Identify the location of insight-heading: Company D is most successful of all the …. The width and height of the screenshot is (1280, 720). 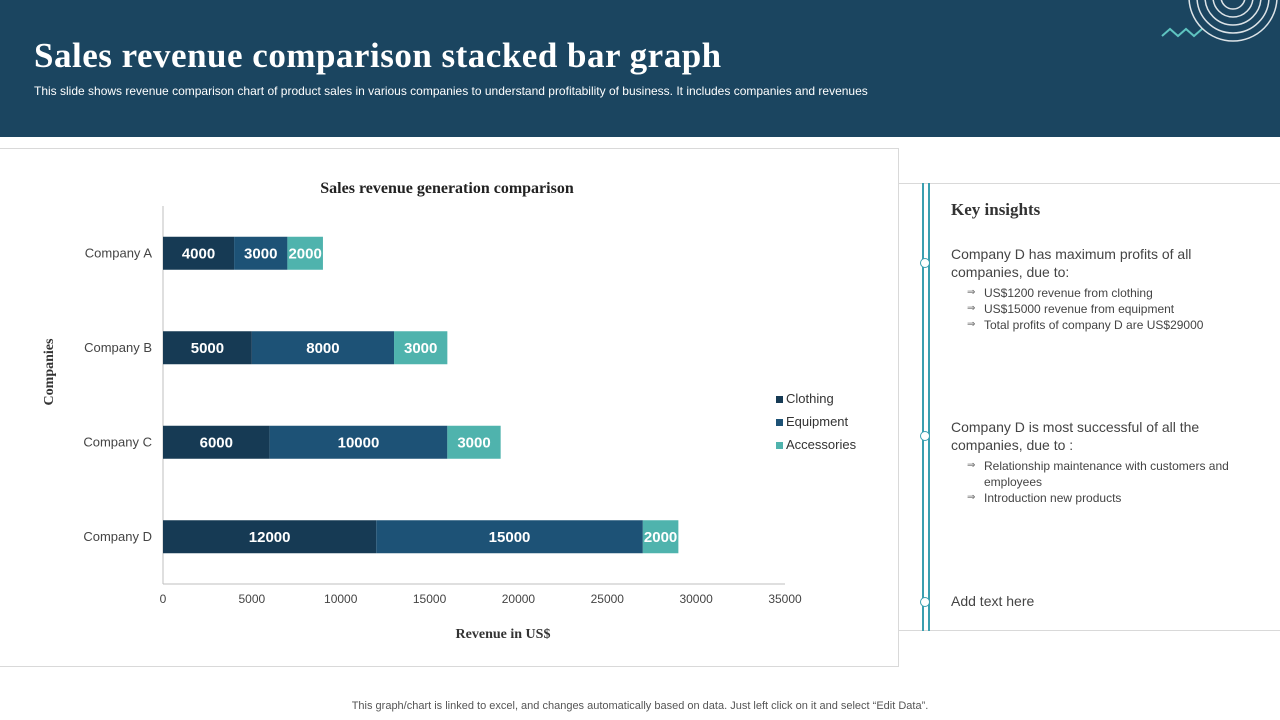
(1075, 436).